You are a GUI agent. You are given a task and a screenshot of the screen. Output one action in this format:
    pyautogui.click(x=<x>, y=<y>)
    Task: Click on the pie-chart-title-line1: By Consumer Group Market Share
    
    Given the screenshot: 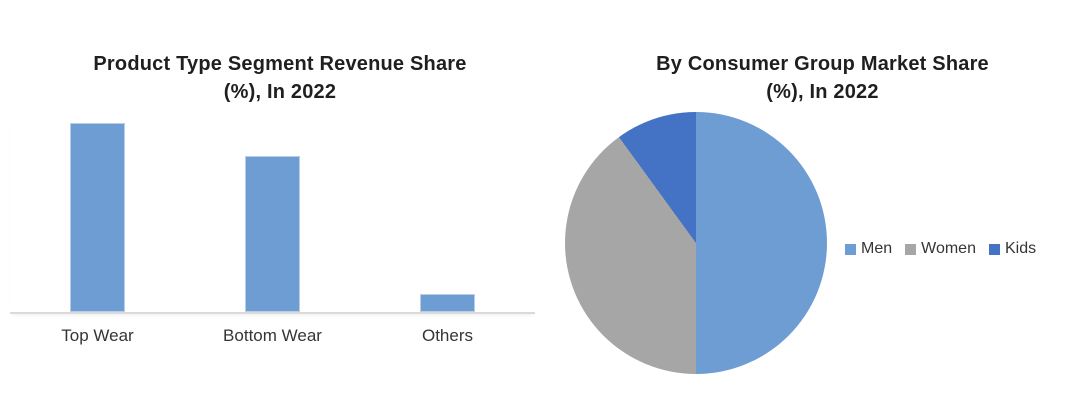 What is the action you would take?
    pyautogui.click(x=822, y=63)
    